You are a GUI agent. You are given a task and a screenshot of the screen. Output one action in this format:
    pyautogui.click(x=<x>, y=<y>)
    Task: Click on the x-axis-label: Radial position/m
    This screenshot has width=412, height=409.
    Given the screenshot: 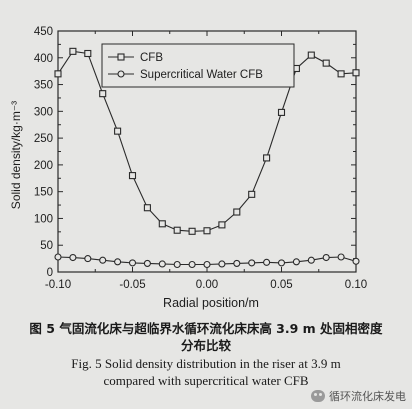 What is the action you would take?
    pyautogui.click(x=211, y=303)
    